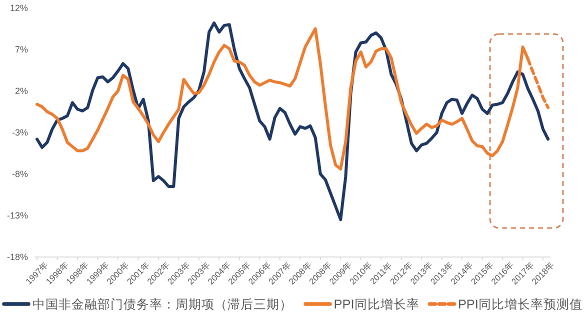  What do you see at coordinates (377, 304) in the screenshot?
I see `legend-label: PPI同比增长率` at bounding box center [377, 304].